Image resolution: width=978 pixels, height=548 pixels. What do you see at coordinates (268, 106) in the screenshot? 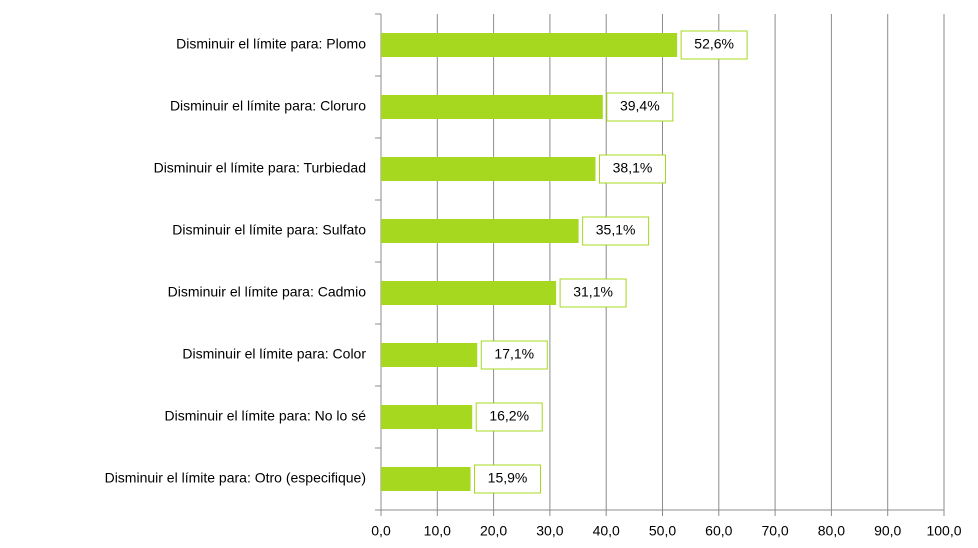
I see `y-tick-label: Disminuir el límite para: Cloruro` at bounding box center [268, 106].